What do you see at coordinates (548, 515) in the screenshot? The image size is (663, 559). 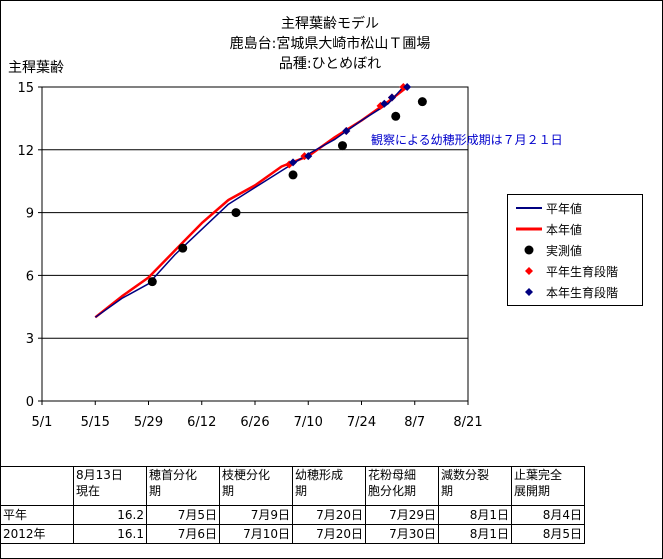 I see `table-cell: 8月4日` at bounding box center [548, 515].